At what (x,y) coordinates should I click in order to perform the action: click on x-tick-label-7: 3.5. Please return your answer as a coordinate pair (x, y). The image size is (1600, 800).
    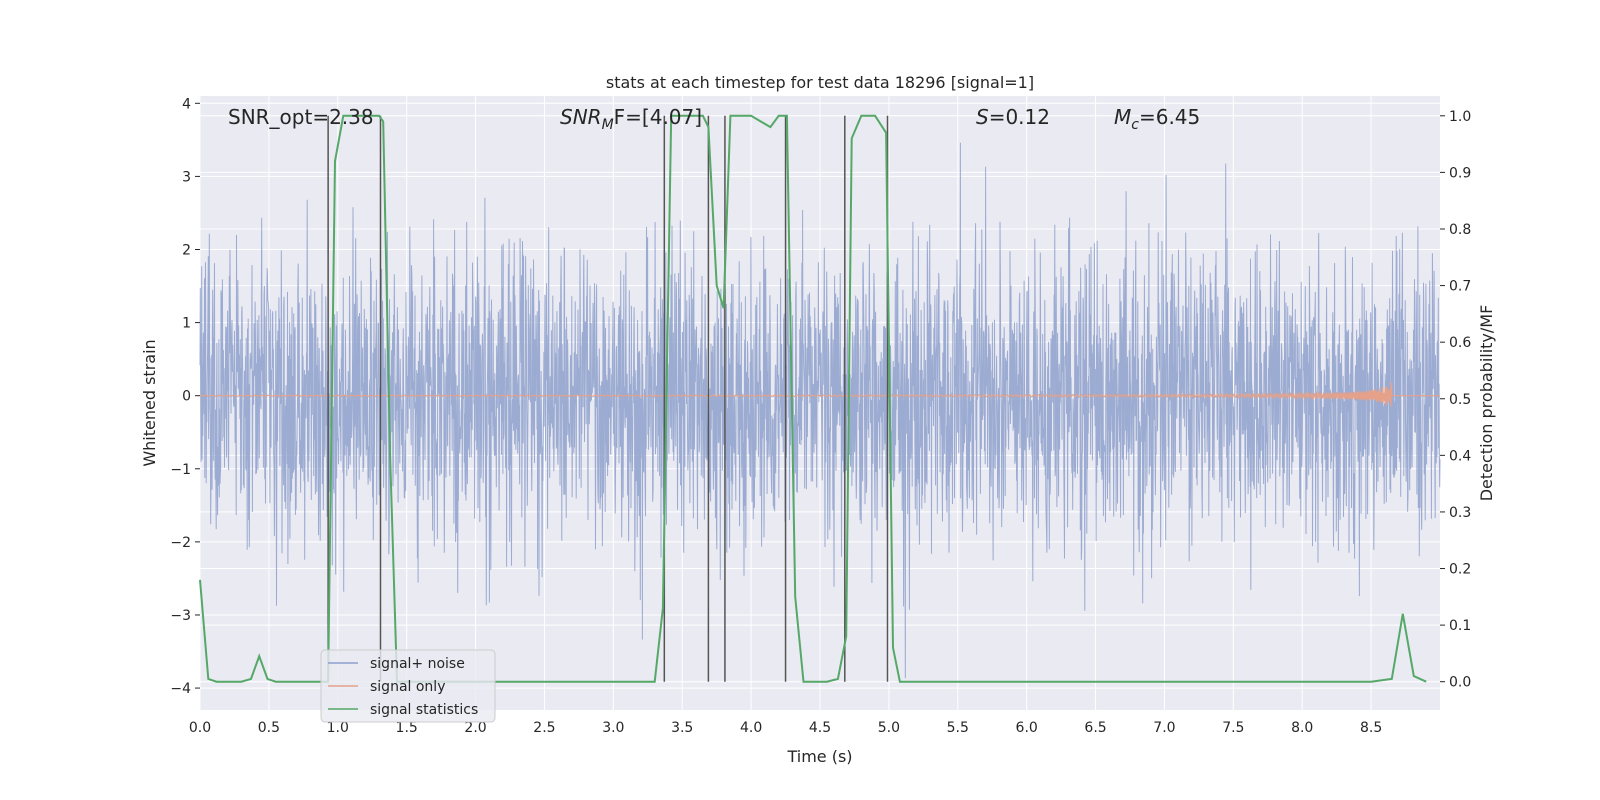
    Looking at the image, I should click on (682, 728).